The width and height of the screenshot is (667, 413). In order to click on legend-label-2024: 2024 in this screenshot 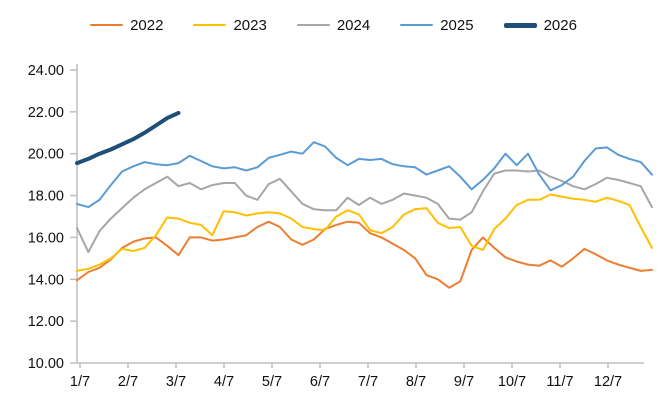, I will do `click(353, 25)`.